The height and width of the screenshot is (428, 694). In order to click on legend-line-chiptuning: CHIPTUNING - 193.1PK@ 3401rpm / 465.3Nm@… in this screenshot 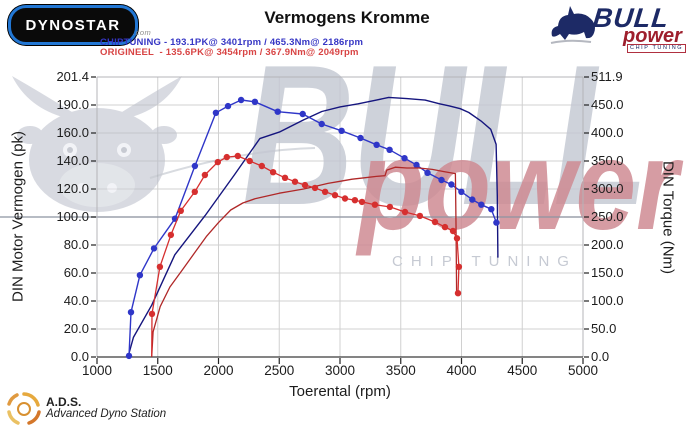, I will do `click(232, 42)`.